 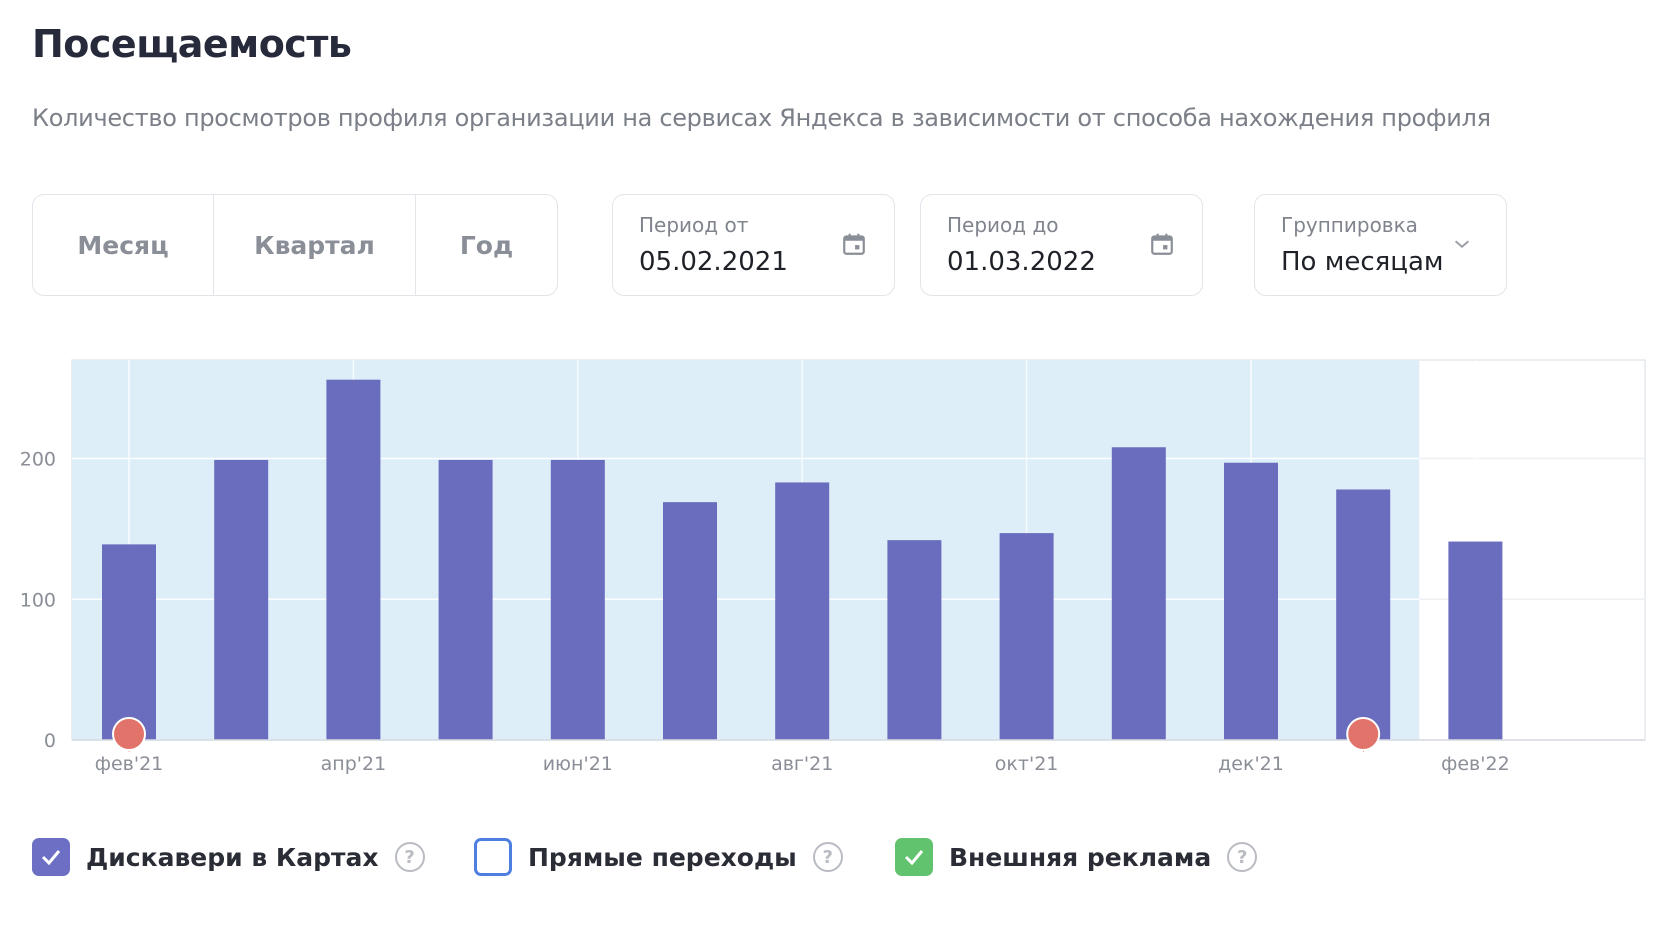 I want to click on period-to-value: 01.03.2022, so click(x=1021, y=262).